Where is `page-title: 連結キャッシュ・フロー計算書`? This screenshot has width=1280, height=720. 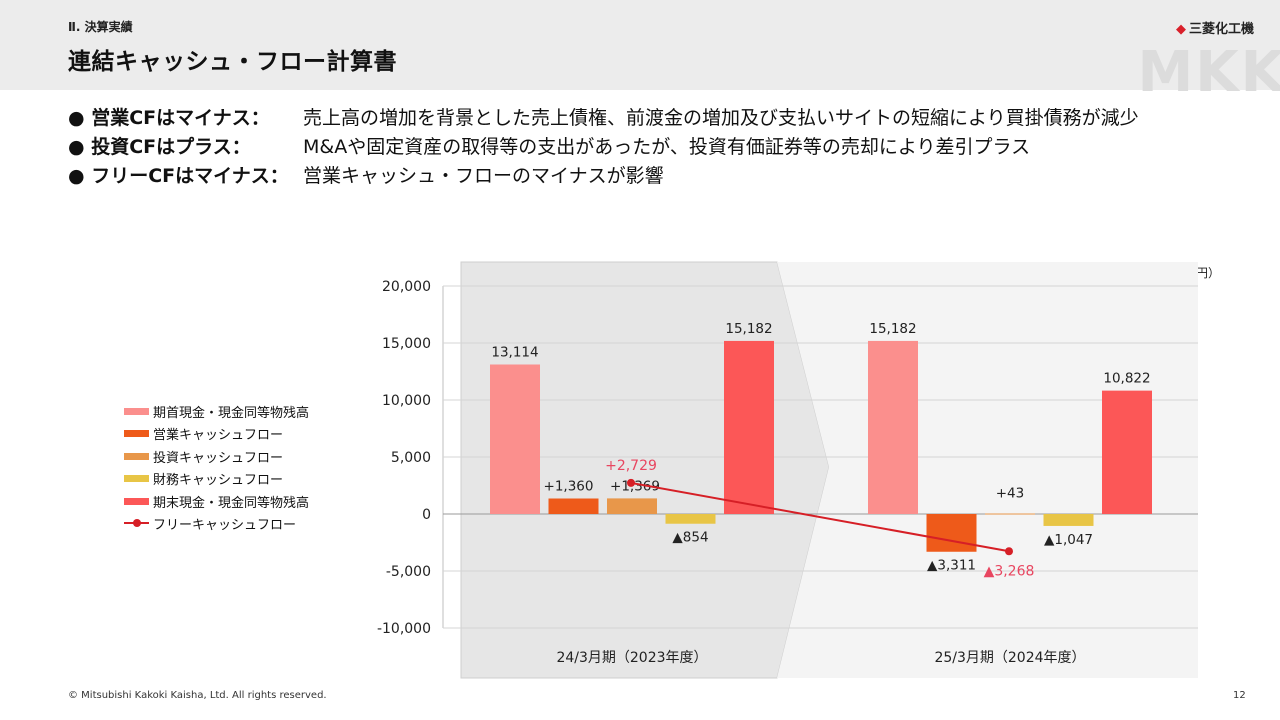 page-title: 連結キャッシュ・フロー計算書 is located at coordinates (232, 62).